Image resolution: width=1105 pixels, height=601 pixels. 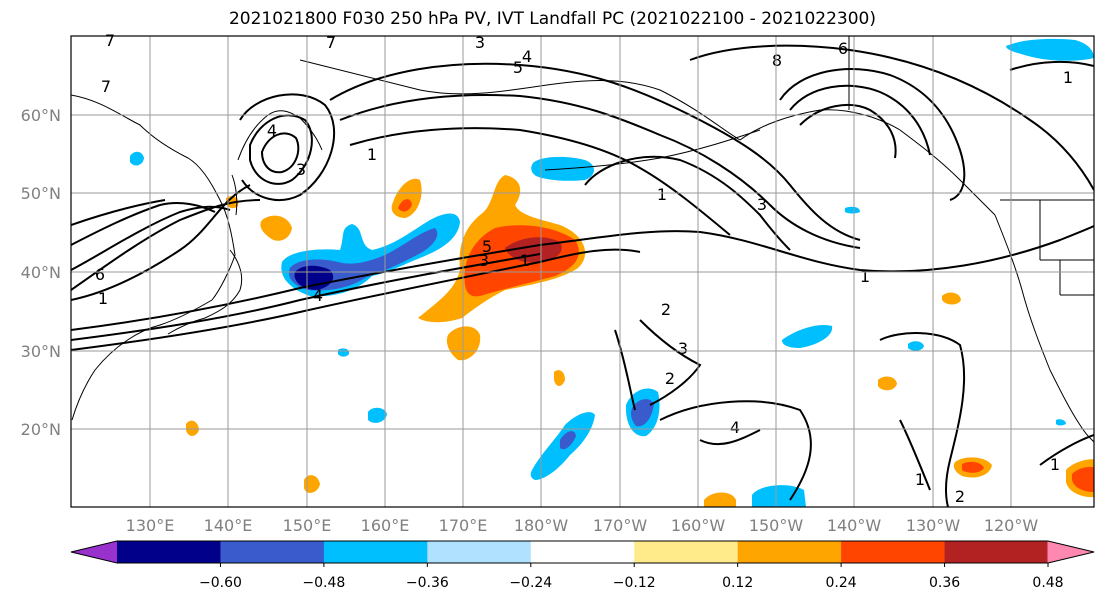 What do you see at coordinates (385, 525) in the screenshot?
I see `longitude-label: 160°E` at bounding box center [385, 525].